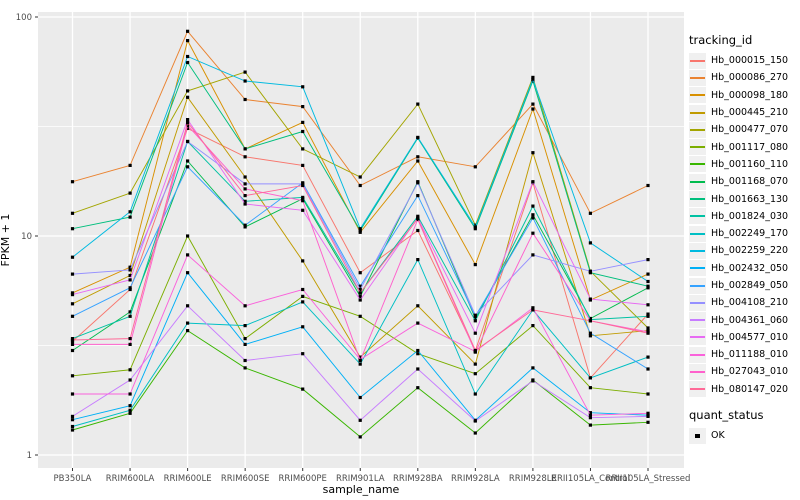 The height and width of the screenshot is (500, 800). Describe the element at coordinates (744, 216) in the screenshot. I see `legend-entry-Hb_001824_030: Hb_001824_030` at that location.